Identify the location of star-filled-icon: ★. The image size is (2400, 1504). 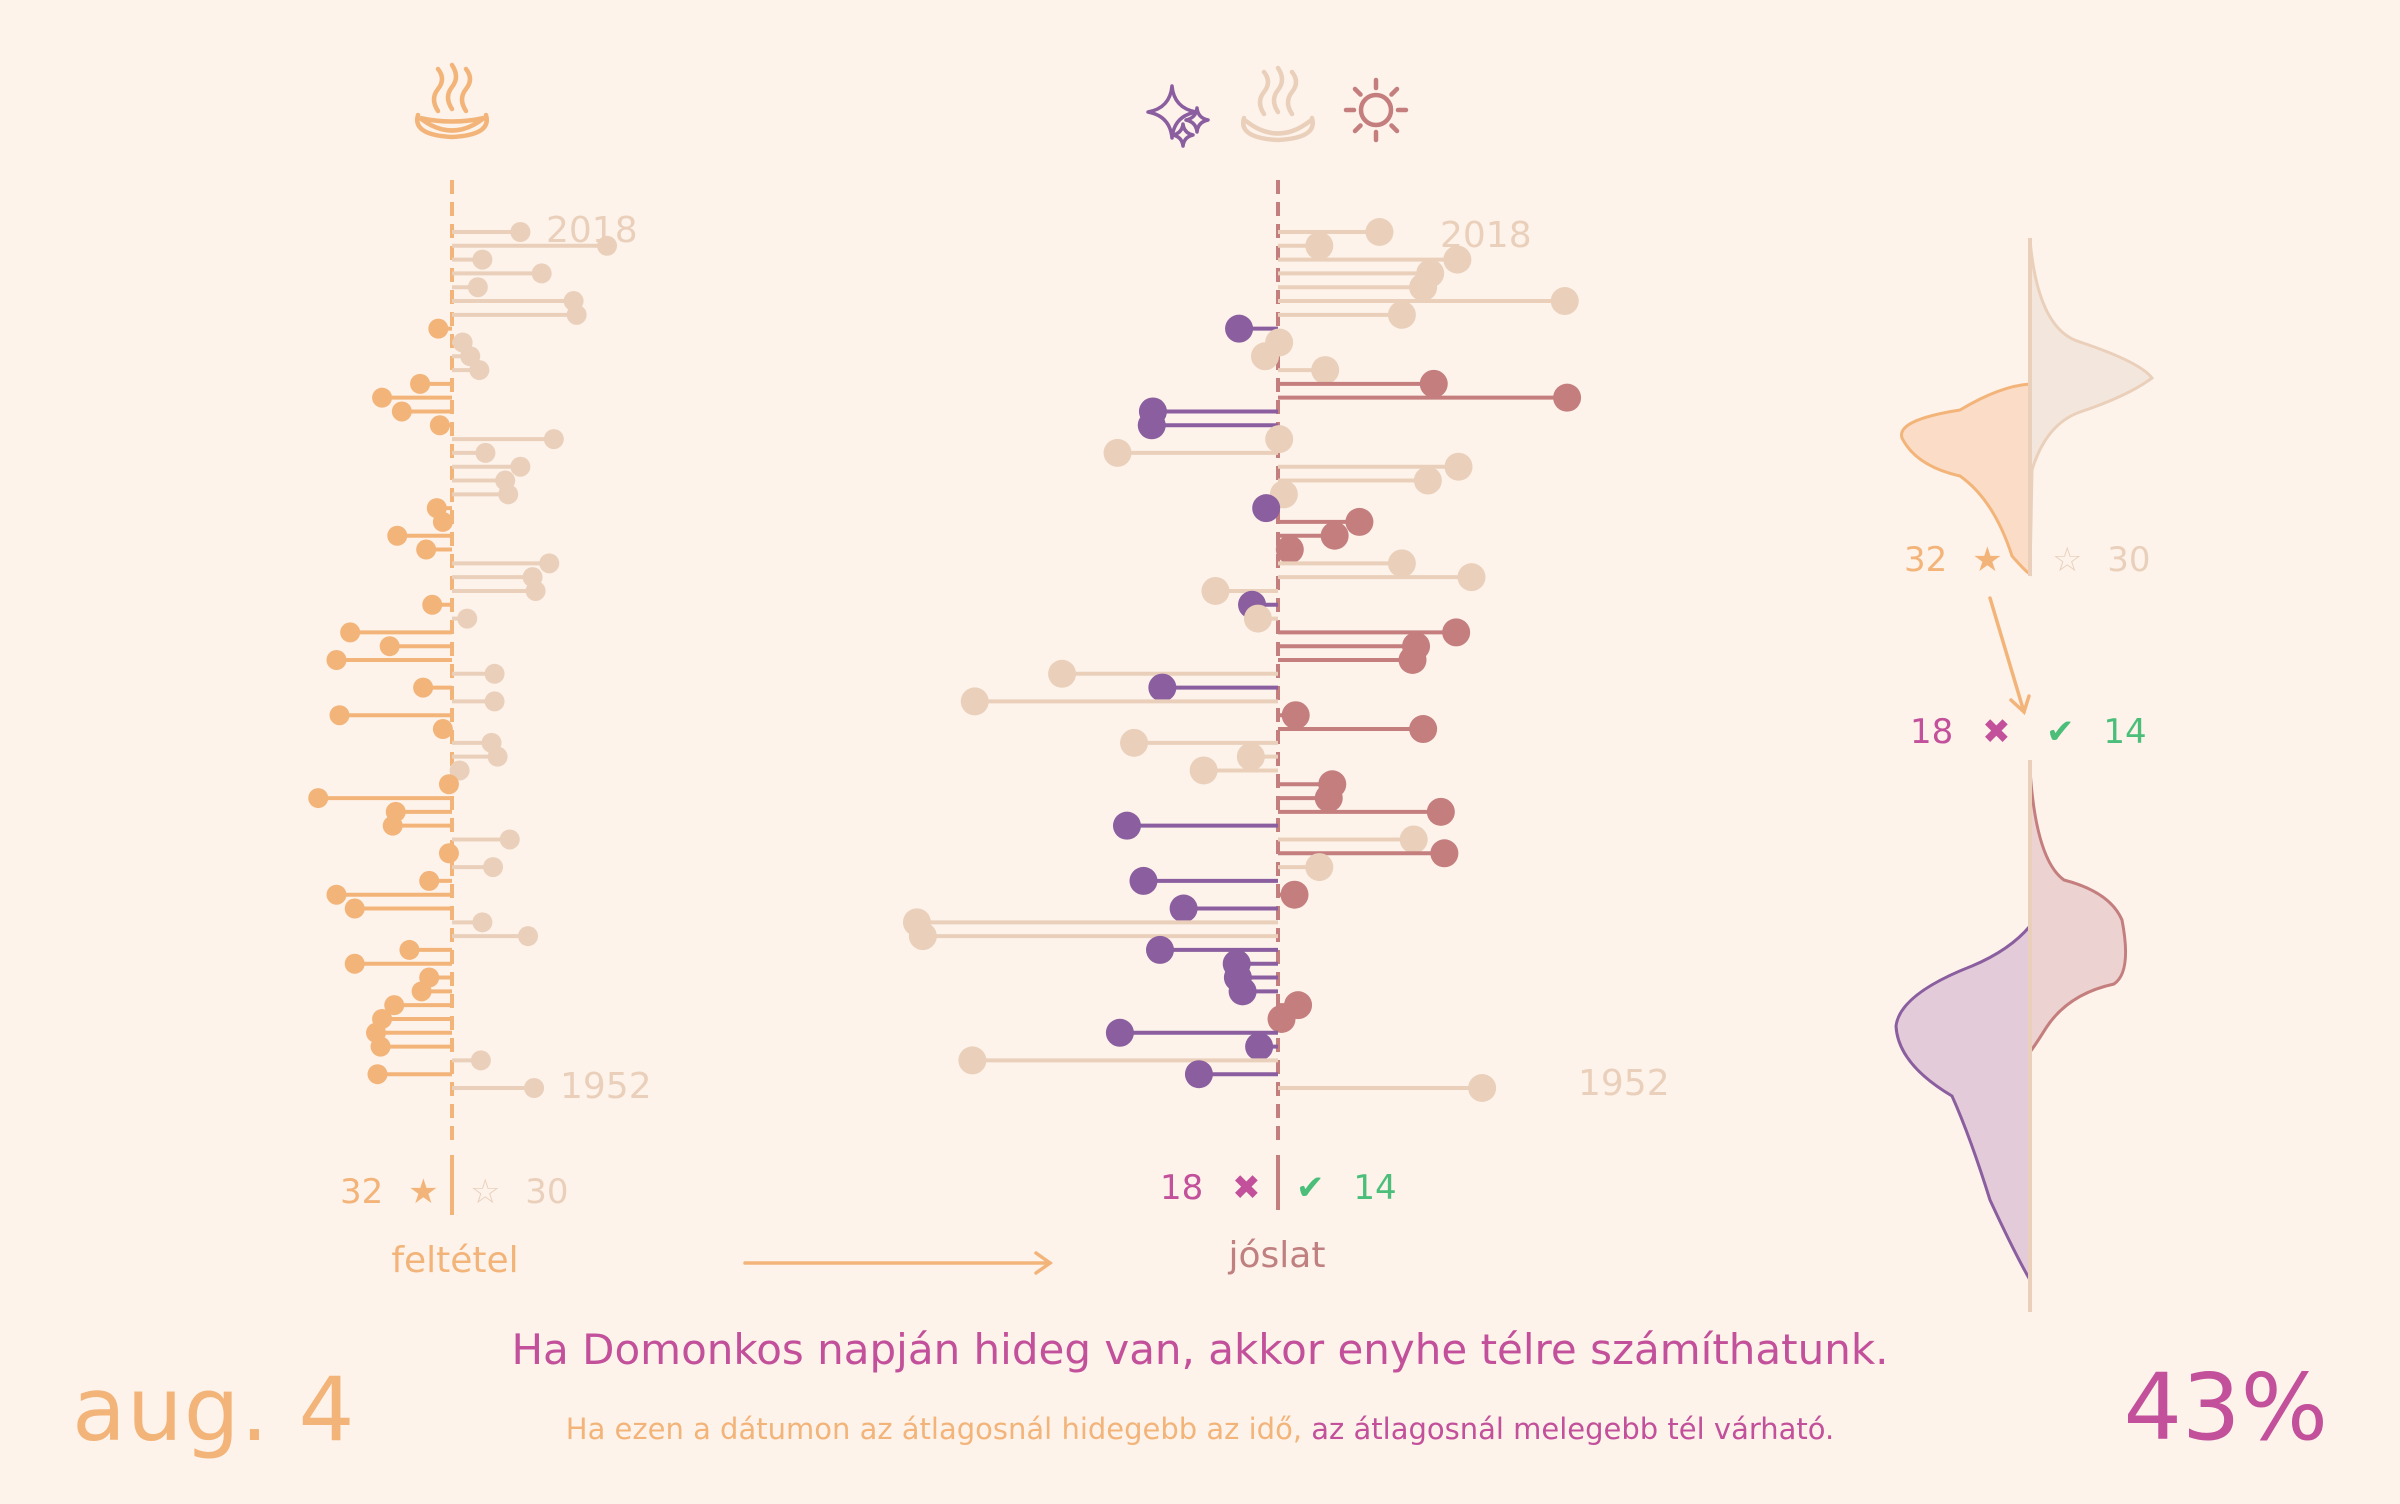
(423, 1192).